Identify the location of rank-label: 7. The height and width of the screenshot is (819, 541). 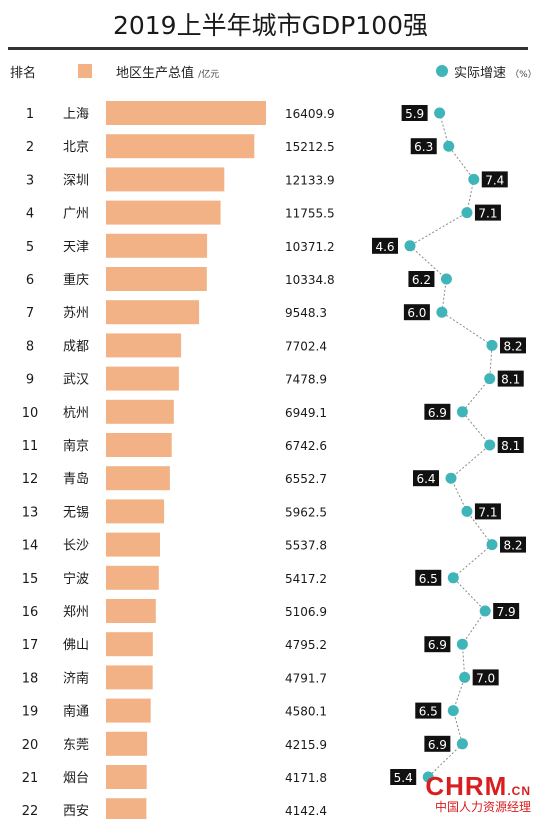
(30, 313).